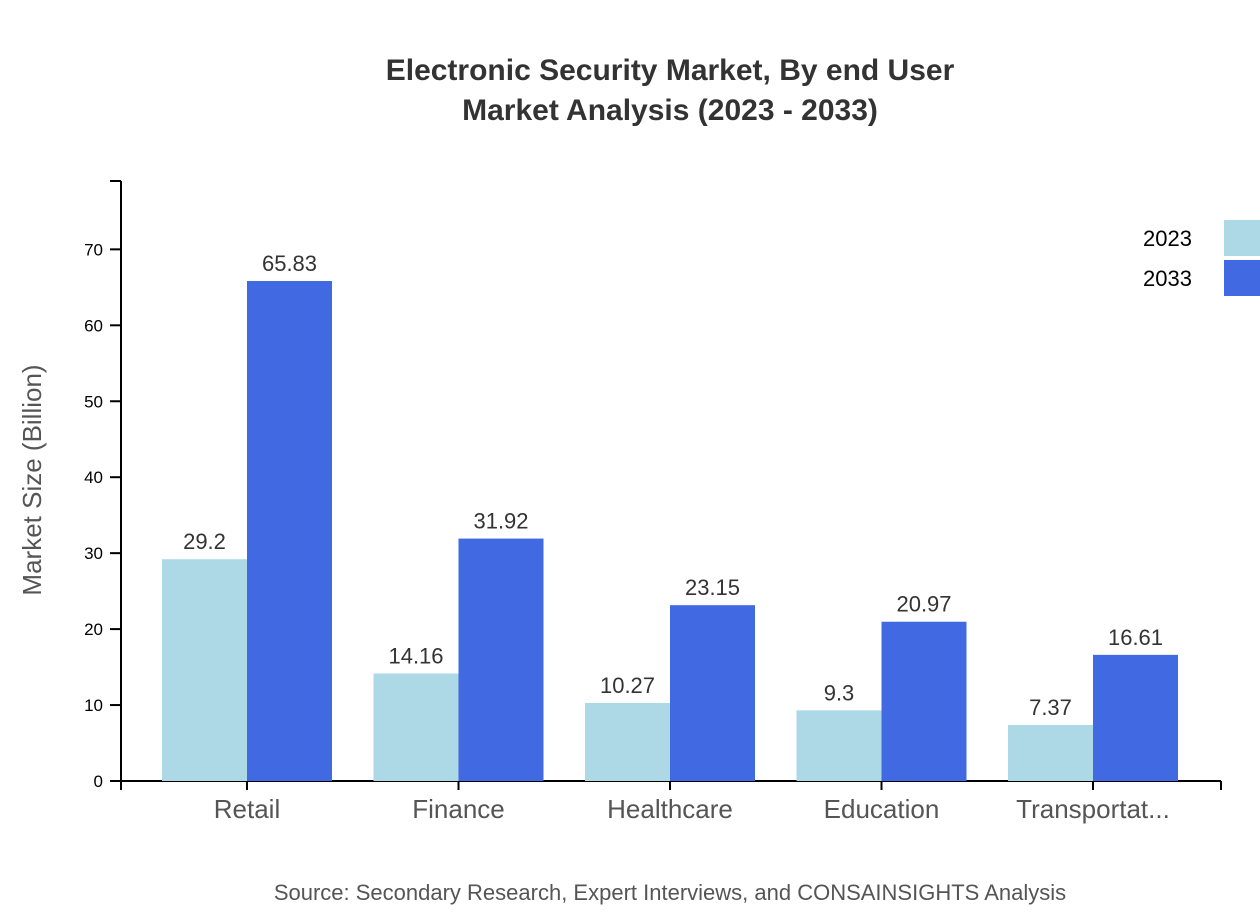 The image size is (1260, 920). What do you see at coordinates (627, 685) in the screenshot?
I see `data-label: 10.27` at bounding box center [627, 685].